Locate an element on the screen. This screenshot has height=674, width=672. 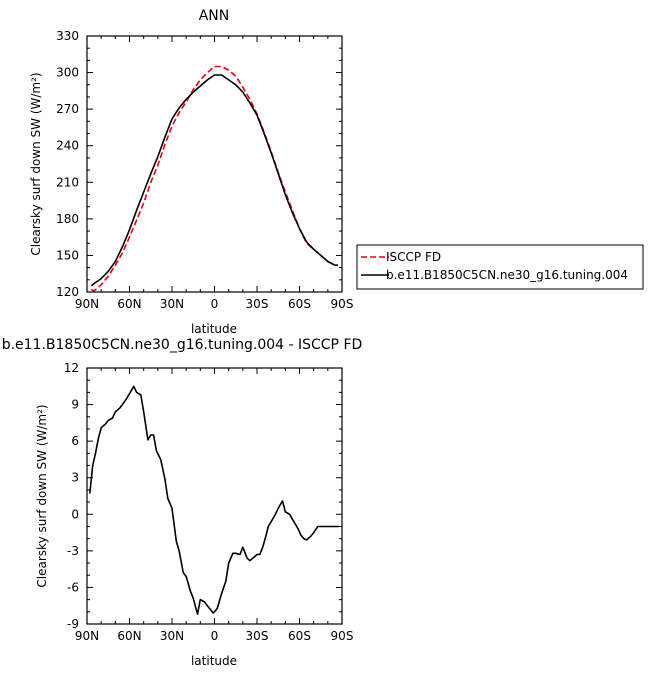
chart2-lines is located at coordinates (214, 500).